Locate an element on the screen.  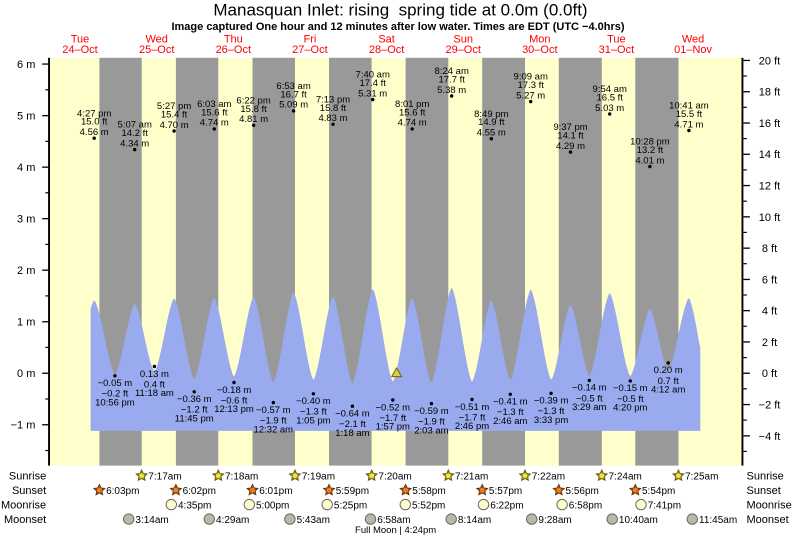
svg-text: 5:43am is located at coordinates (313, 520).